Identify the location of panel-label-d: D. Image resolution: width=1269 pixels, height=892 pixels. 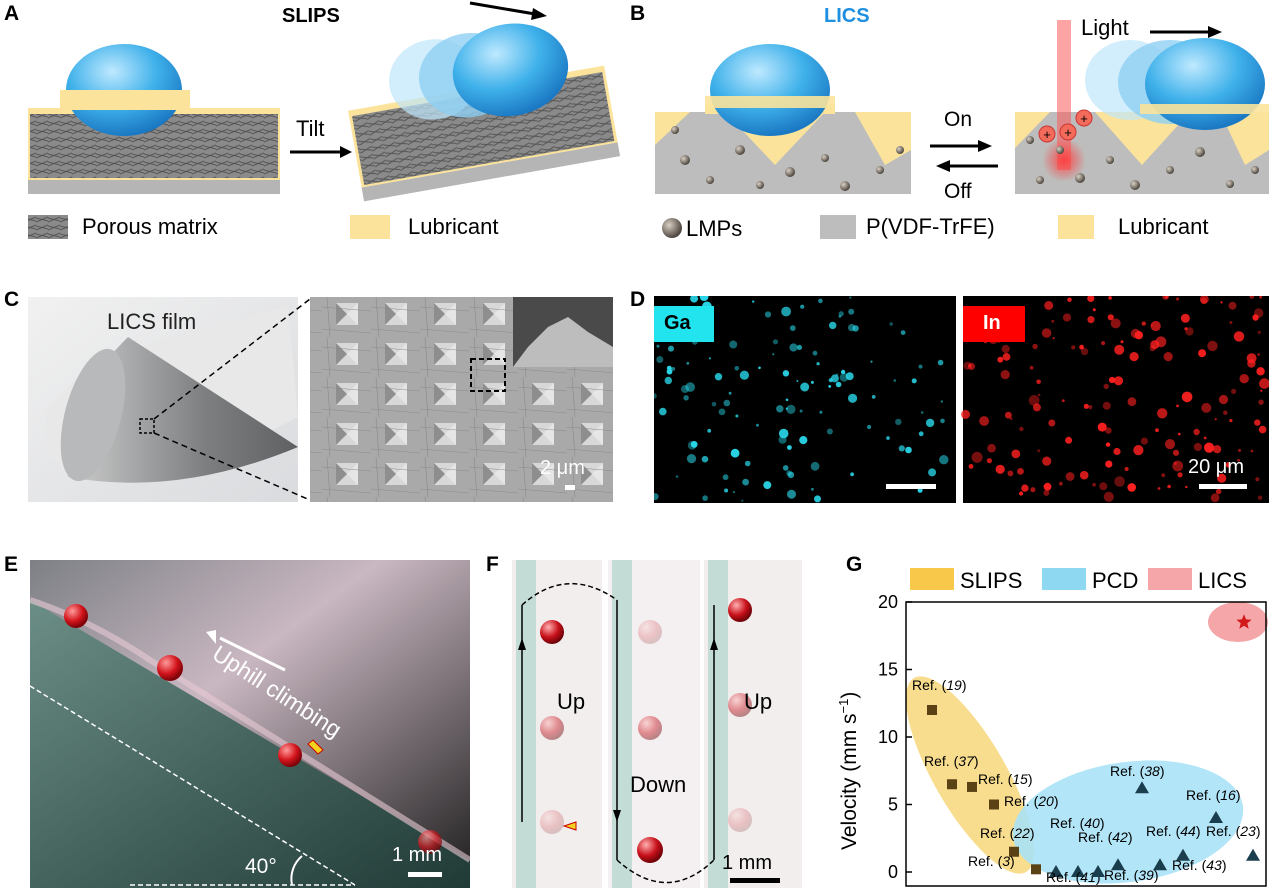
(638, 299).